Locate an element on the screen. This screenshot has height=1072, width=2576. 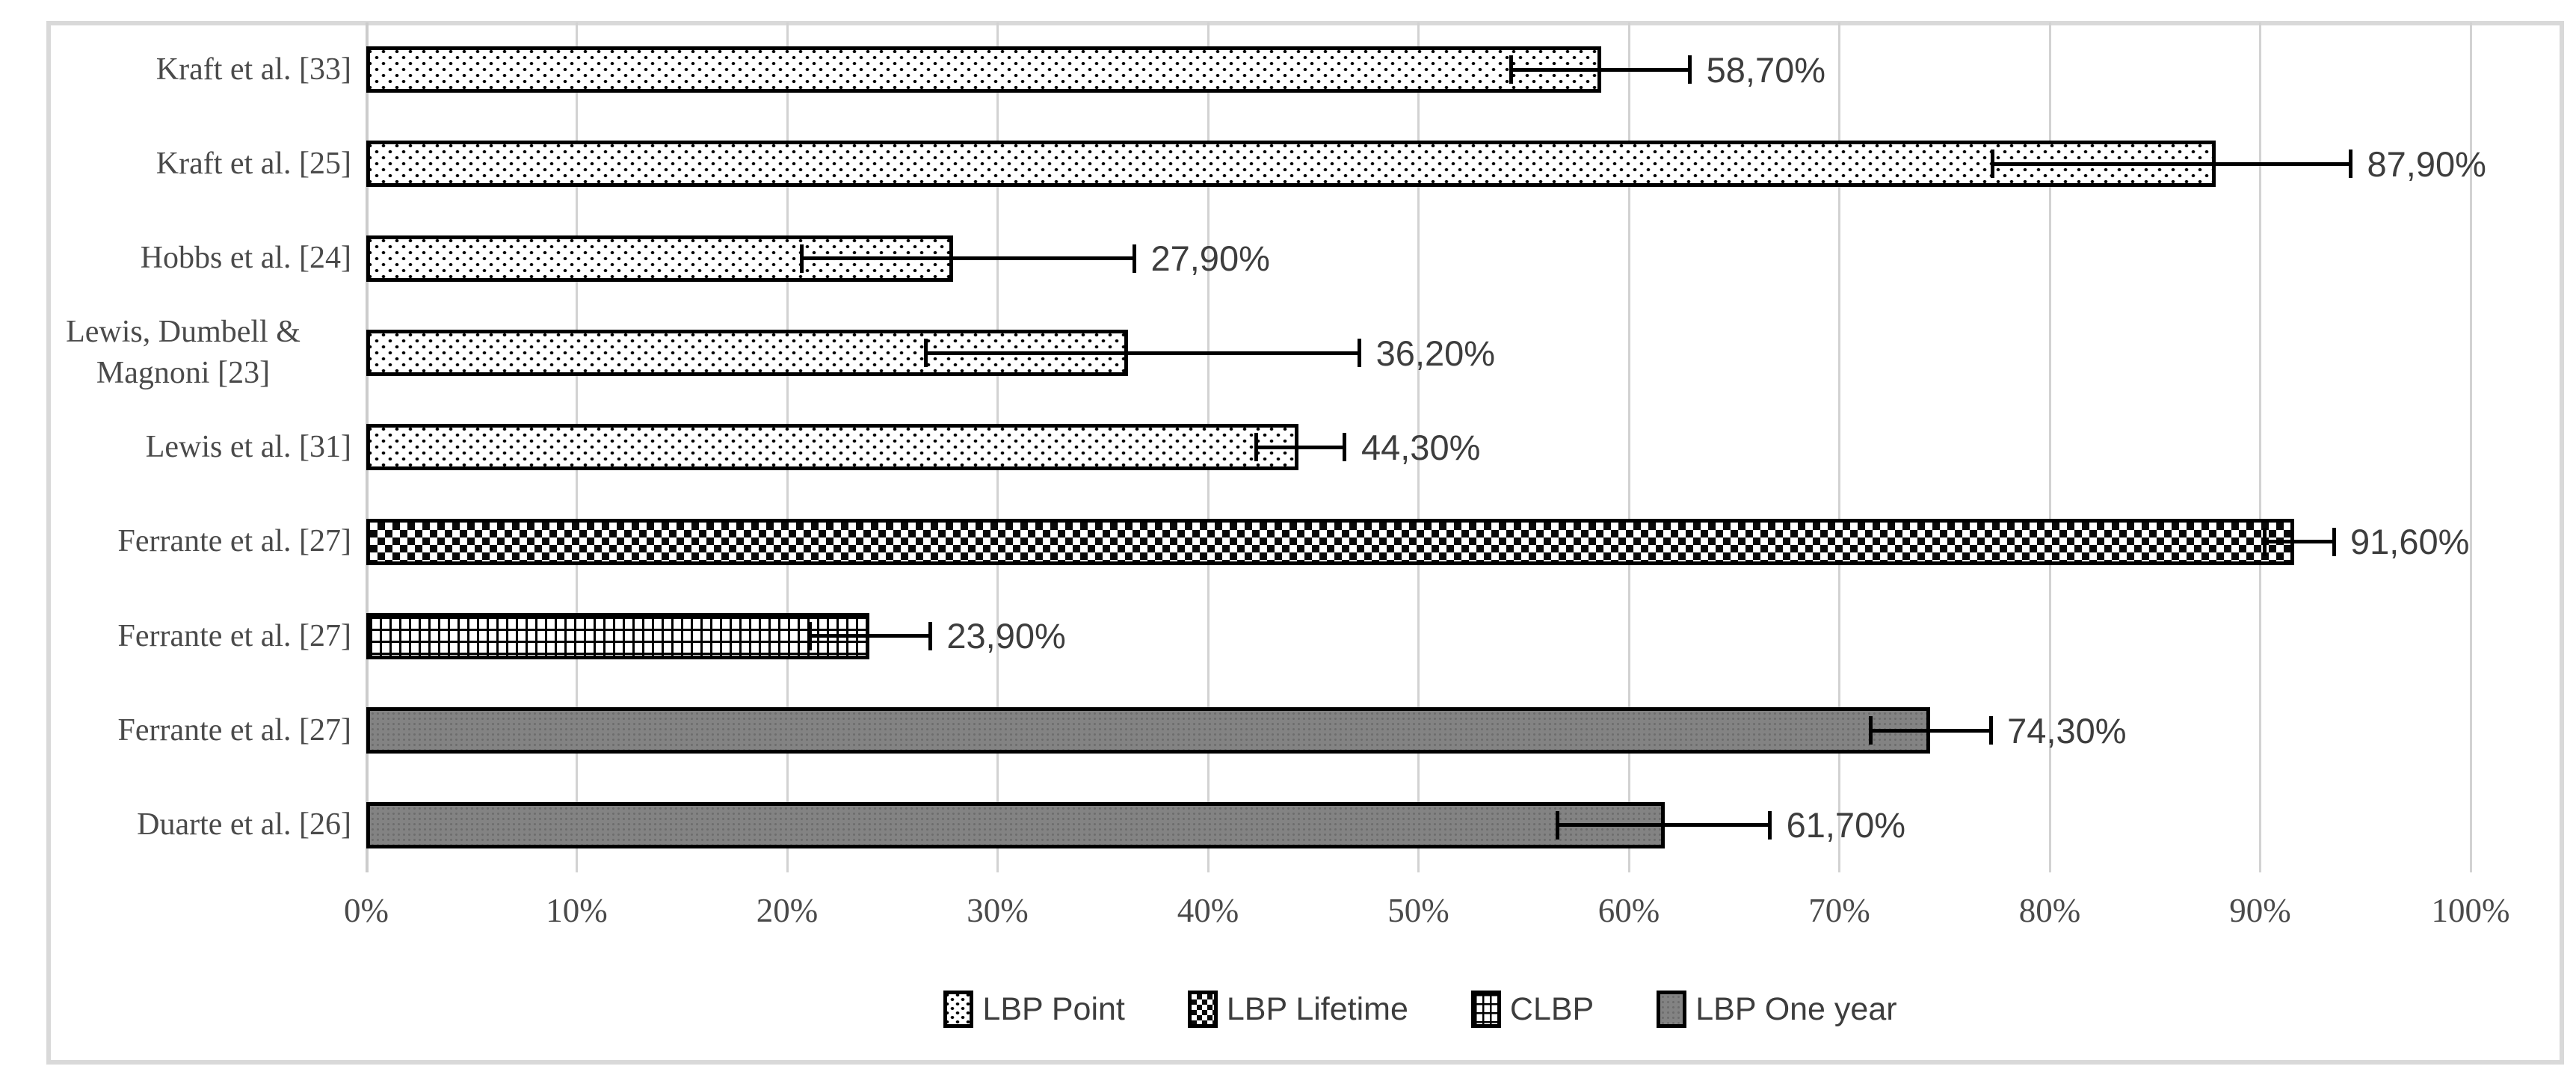
category-label-text: Kraft et al. [33] is located at coordinates (253, 69).